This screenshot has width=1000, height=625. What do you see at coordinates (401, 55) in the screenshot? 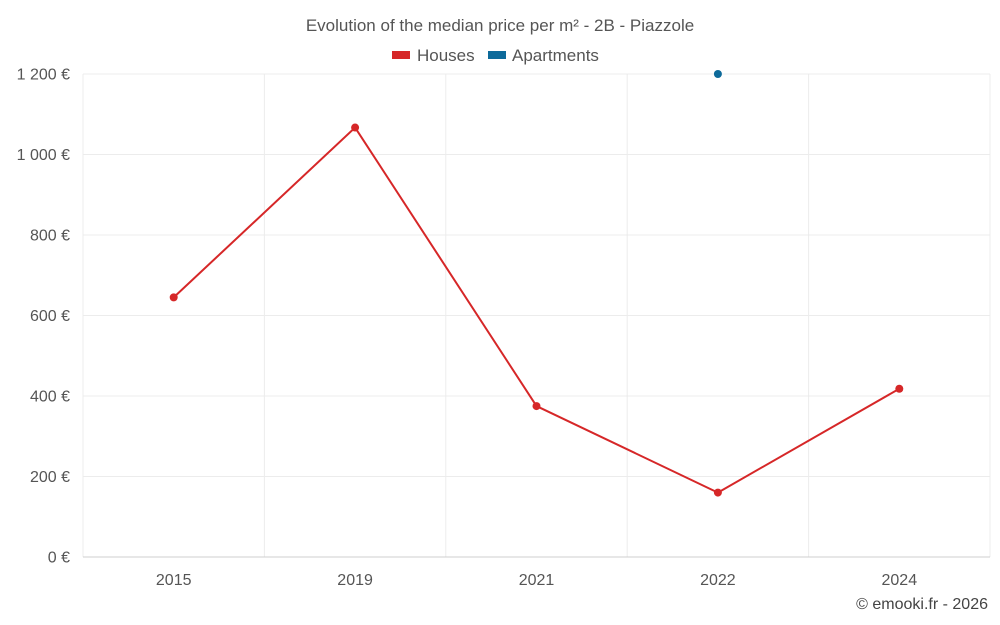
I see `legend-swatch-houses` at bounding box center [401, 55].